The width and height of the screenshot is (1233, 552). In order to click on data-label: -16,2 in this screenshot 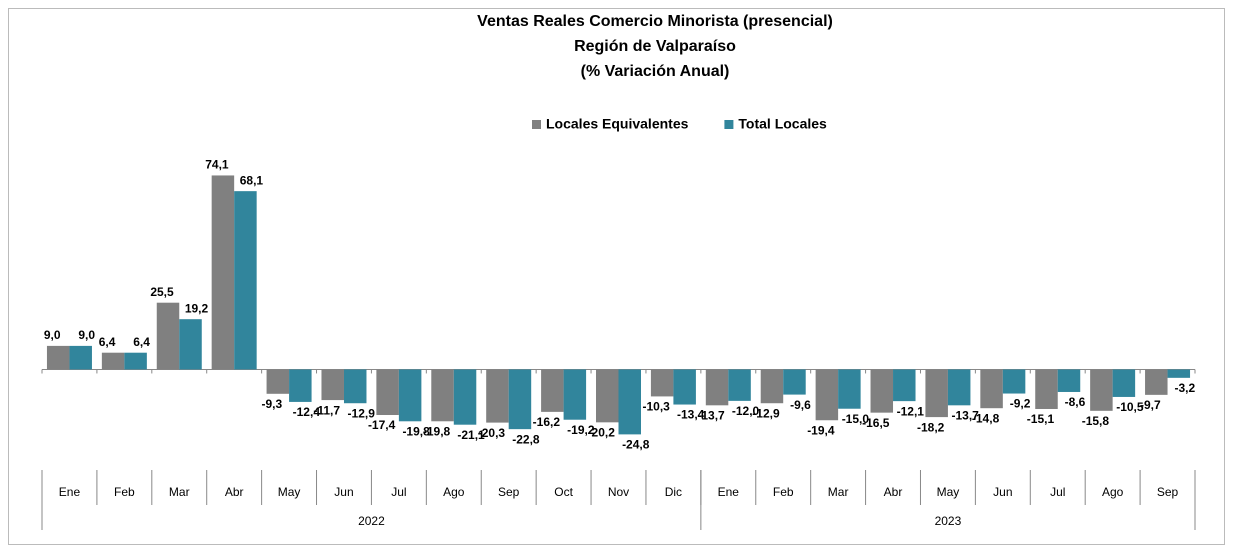, I will do `click(547, 422)`.